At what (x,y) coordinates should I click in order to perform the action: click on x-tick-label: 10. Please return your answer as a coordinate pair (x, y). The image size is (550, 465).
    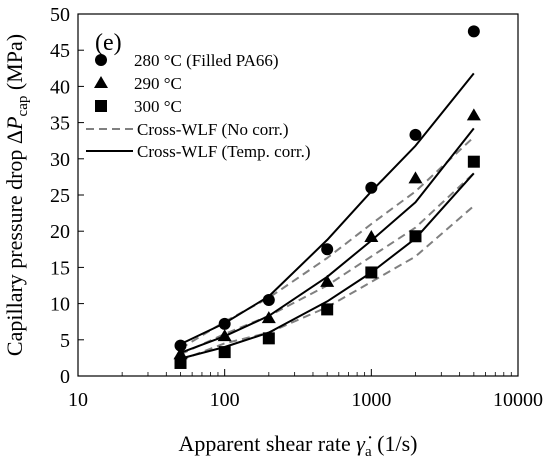
    Looking at the image, I should click on (78, 400).